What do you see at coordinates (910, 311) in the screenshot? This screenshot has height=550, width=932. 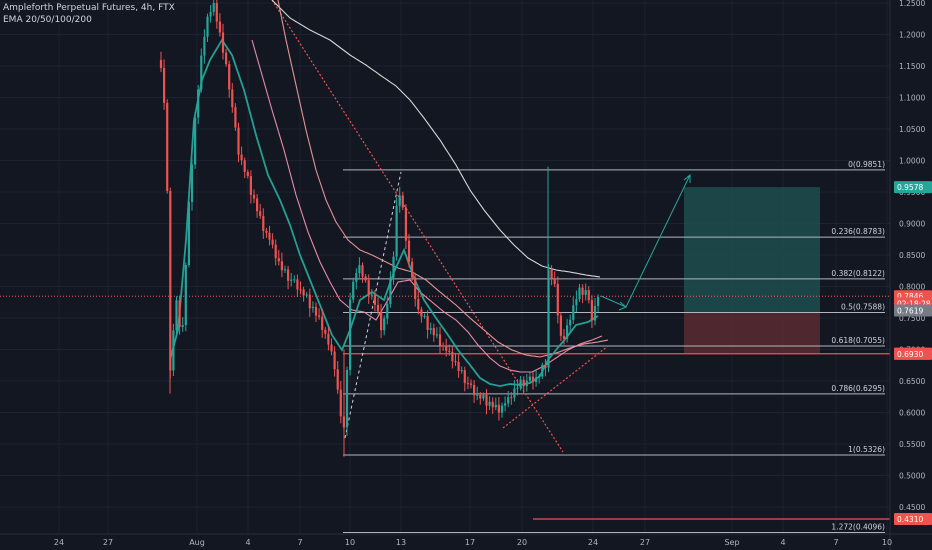 I see `price-badge-label: 0.7619` at bounding box center [910, 311].